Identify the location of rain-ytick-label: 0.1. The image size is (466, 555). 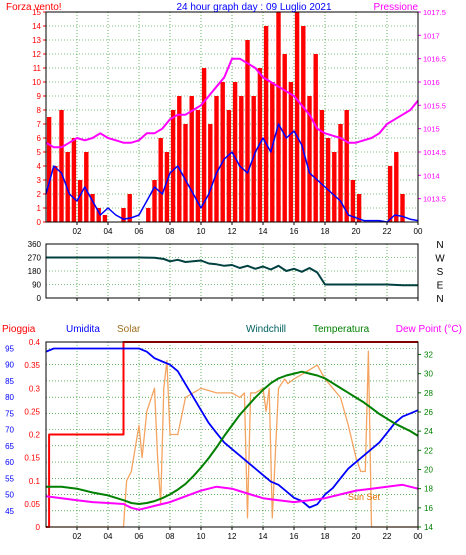
(35, 481).